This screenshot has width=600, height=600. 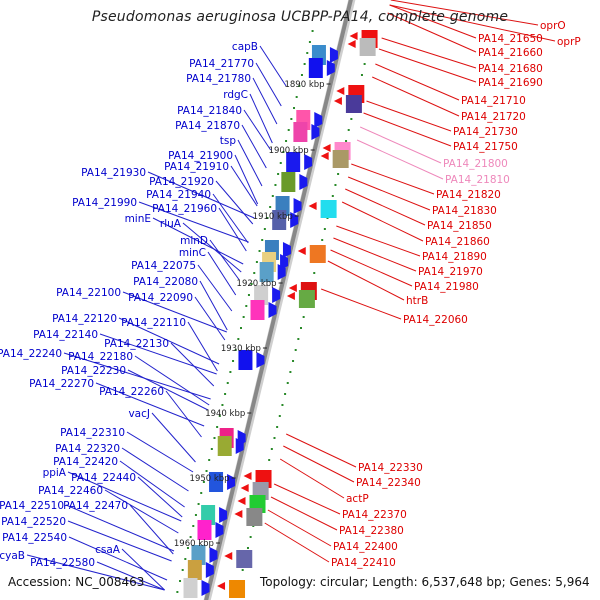 I want to click on left-gene-label: PA14_21770, so click(x=221, y=64).